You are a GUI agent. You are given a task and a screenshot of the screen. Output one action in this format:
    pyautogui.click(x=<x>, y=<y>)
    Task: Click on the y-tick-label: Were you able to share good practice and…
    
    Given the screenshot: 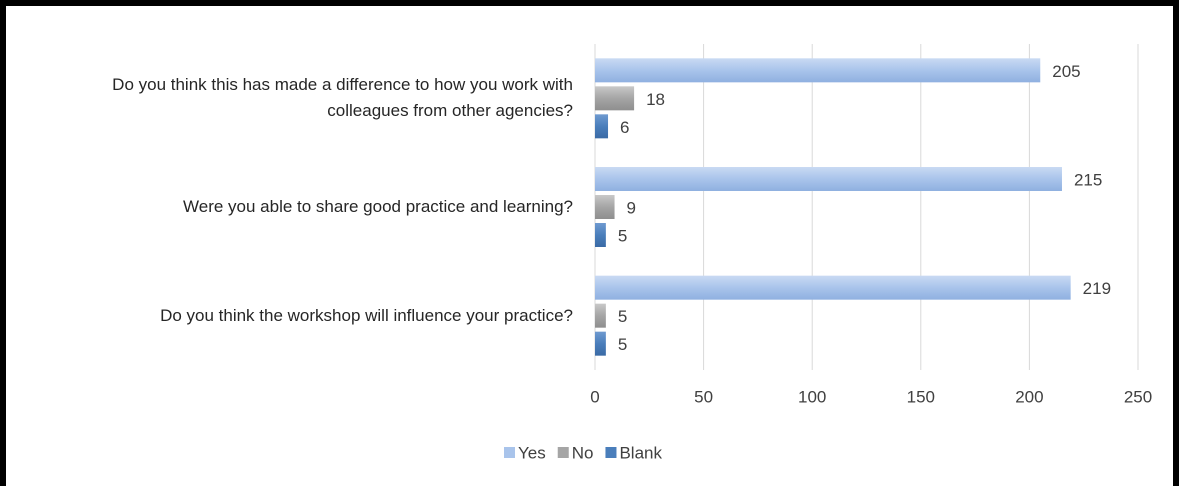 What is the action you would take?
    pyautogui.click(x=378, y=206)
    